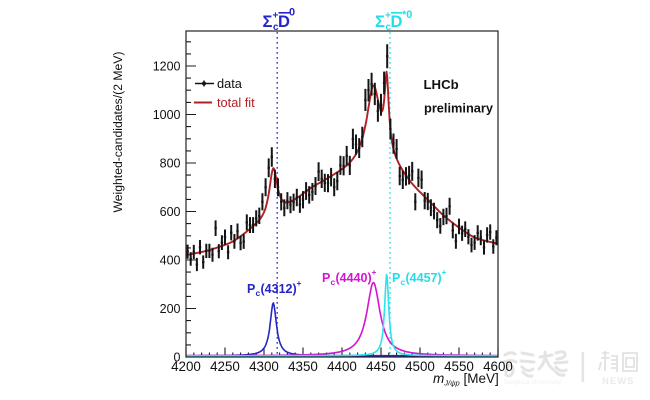 This screenshot has width=650, height=400. I want to click on svg-text: 4450, so click(381, 366).